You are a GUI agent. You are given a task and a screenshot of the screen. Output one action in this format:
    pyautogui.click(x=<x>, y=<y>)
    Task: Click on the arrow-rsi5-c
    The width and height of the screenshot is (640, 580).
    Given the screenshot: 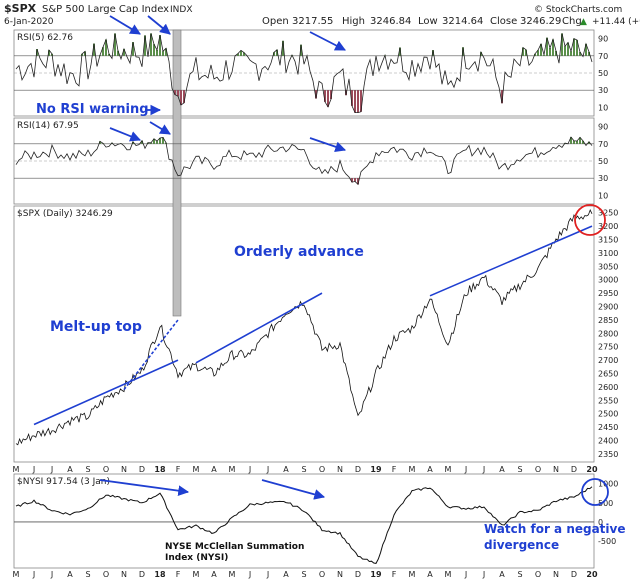 What is the action you would take?
    pyautogui.click(x=327, y=41)
    